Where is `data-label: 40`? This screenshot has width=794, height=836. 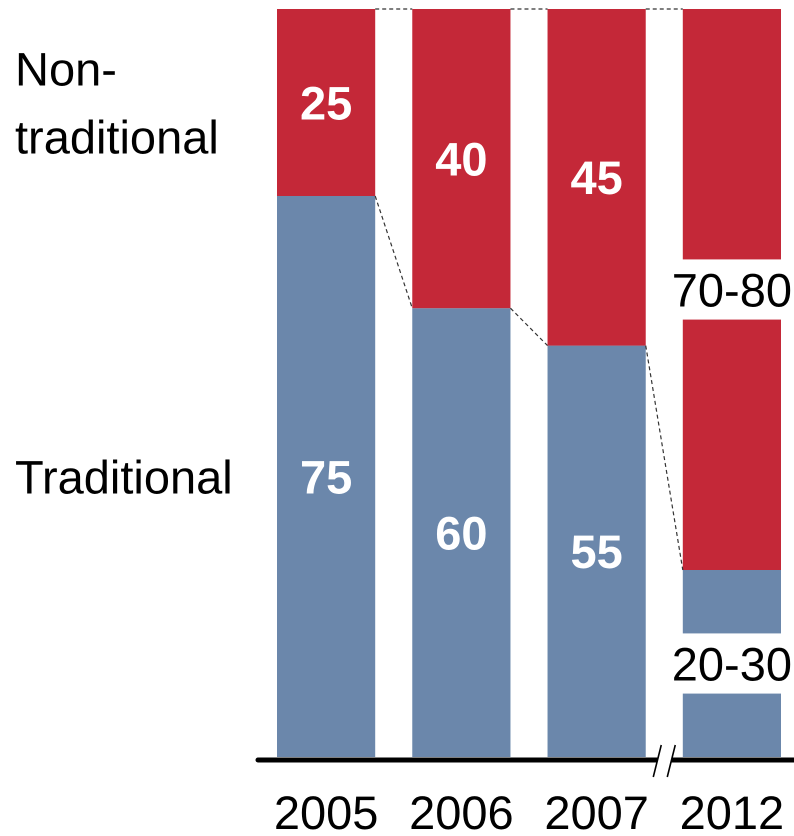 data-label: 40 is located at coordinates (461, 159).